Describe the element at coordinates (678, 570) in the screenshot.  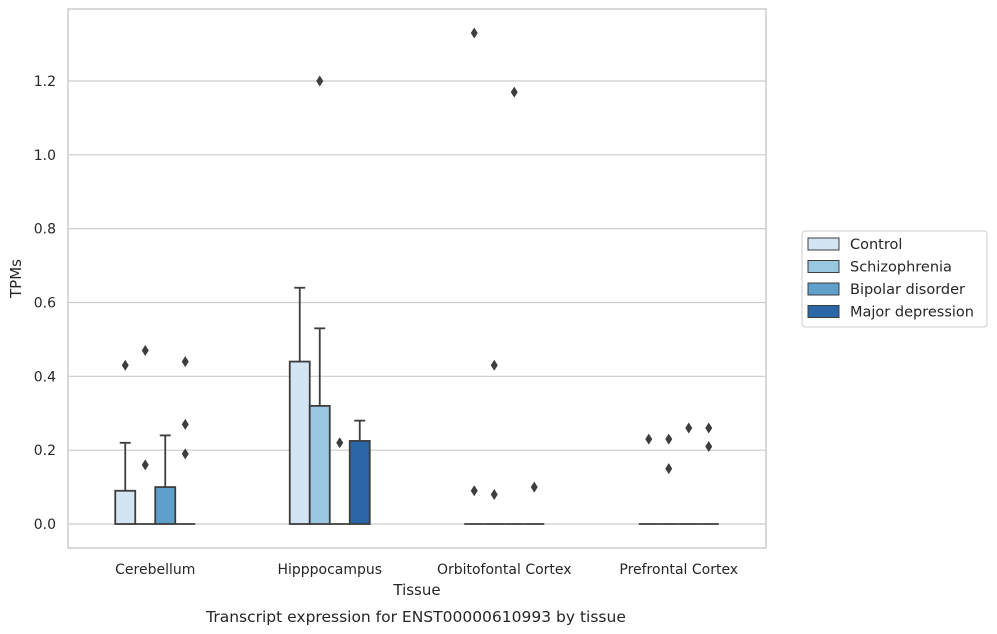
I see `x-tick-label: Prefrontal Cortex` at that location.